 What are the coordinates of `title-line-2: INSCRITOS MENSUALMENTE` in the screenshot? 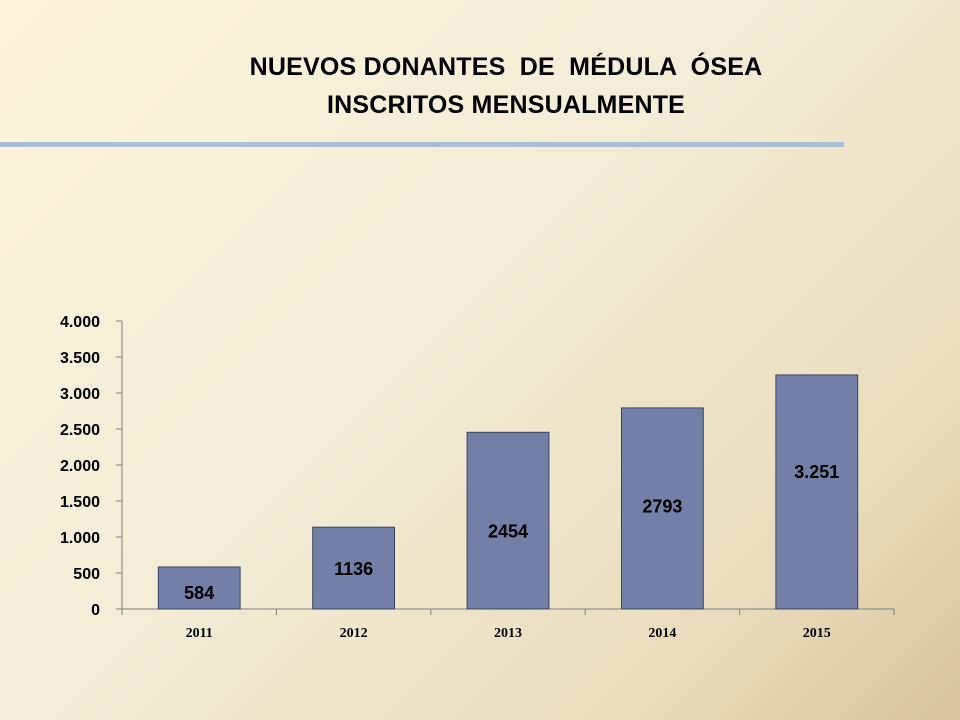 It's located at (506, 105).